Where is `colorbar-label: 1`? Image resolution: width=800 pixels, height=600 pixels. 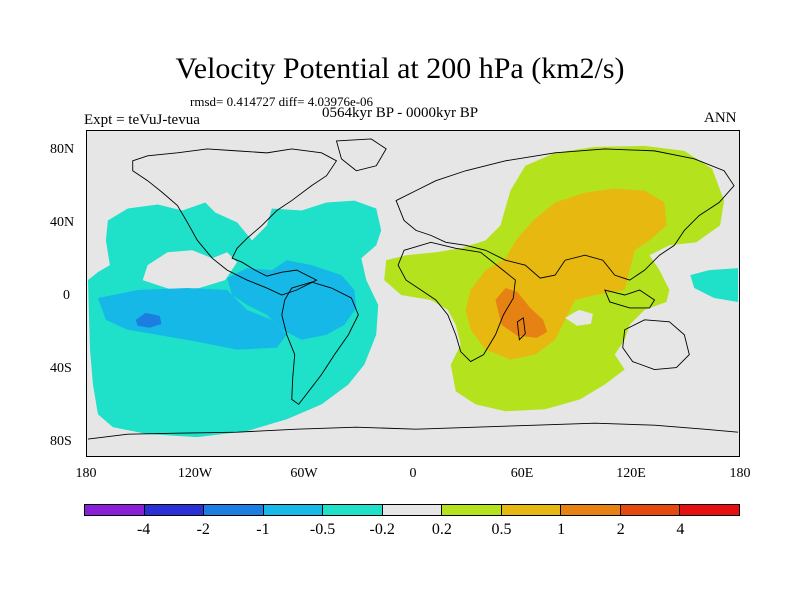
colorbar-label: 1 is located at coordinates (561, 529).